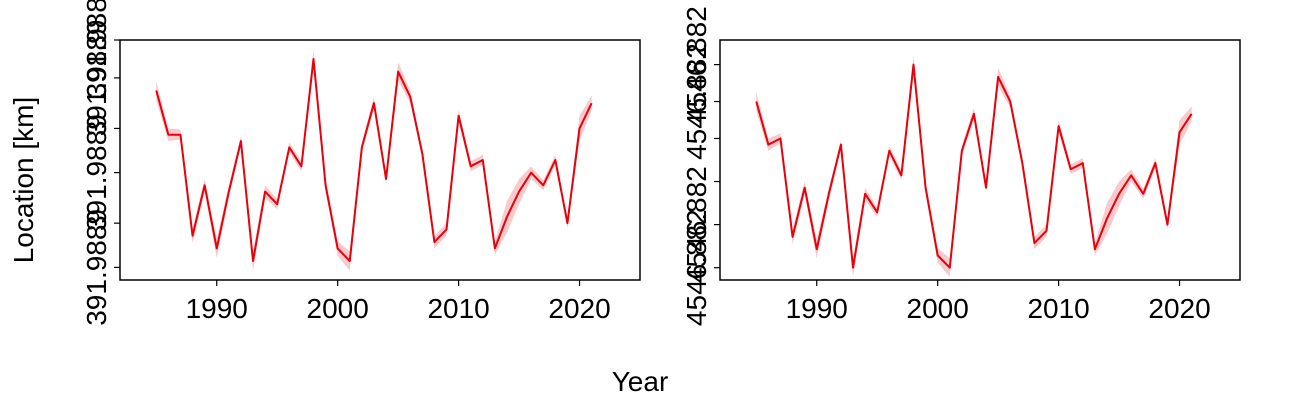 This screenshot has width=1300, height=400. I want to click on y-axis-label: Location [km], so click(23, 180).